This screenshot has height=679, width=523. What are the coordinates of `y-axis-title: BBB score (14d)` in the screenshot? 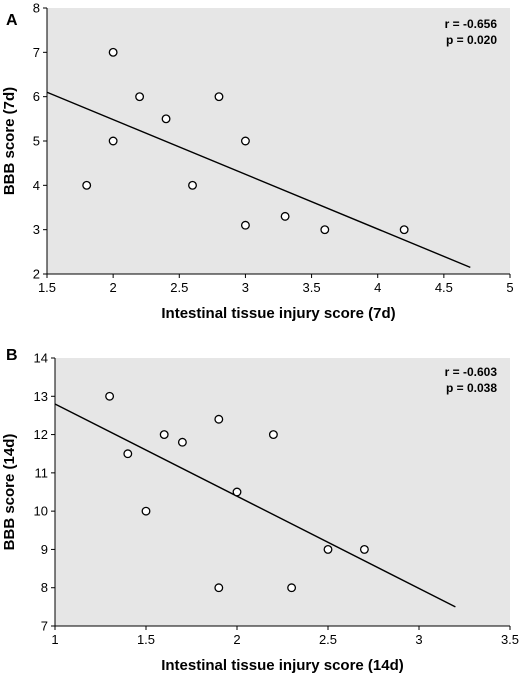 It's located at (9, 492).